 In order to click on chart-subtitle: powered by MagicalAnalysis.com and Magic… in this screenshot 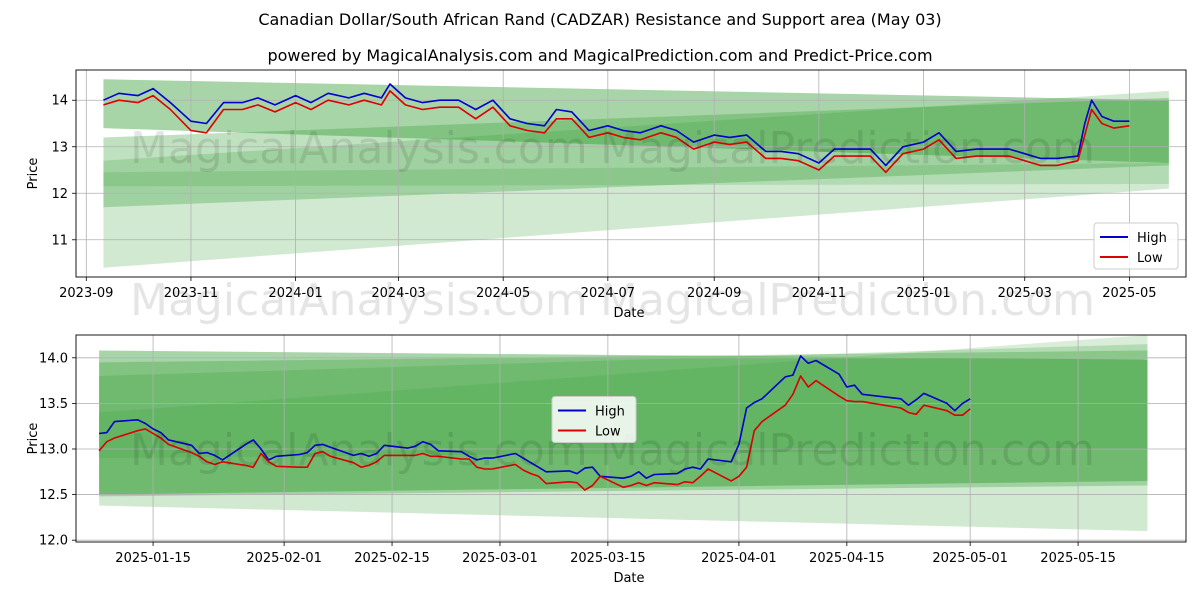, I will do `click(600, 55)`.